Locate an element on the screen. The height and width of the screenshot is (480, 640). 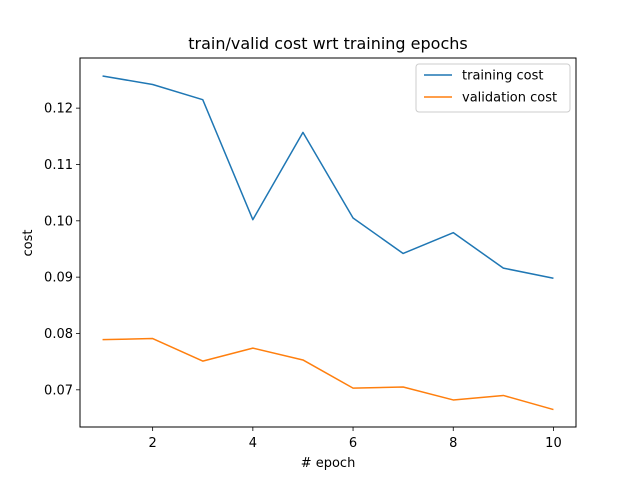
legend-box is located at coordinates (493, 88).